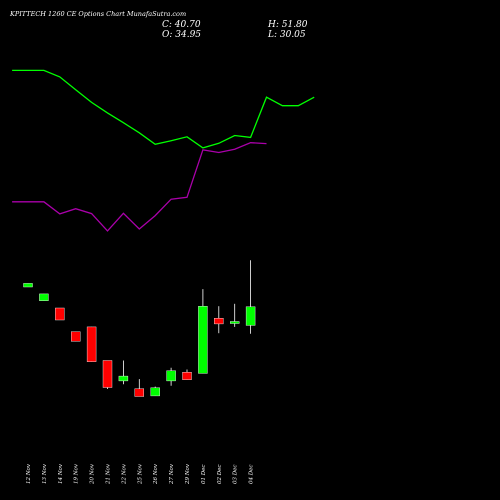  Describe the element at coordinates (109, 474) in the screenshot. I see `x-tick-label: 21 Nov` at that location.